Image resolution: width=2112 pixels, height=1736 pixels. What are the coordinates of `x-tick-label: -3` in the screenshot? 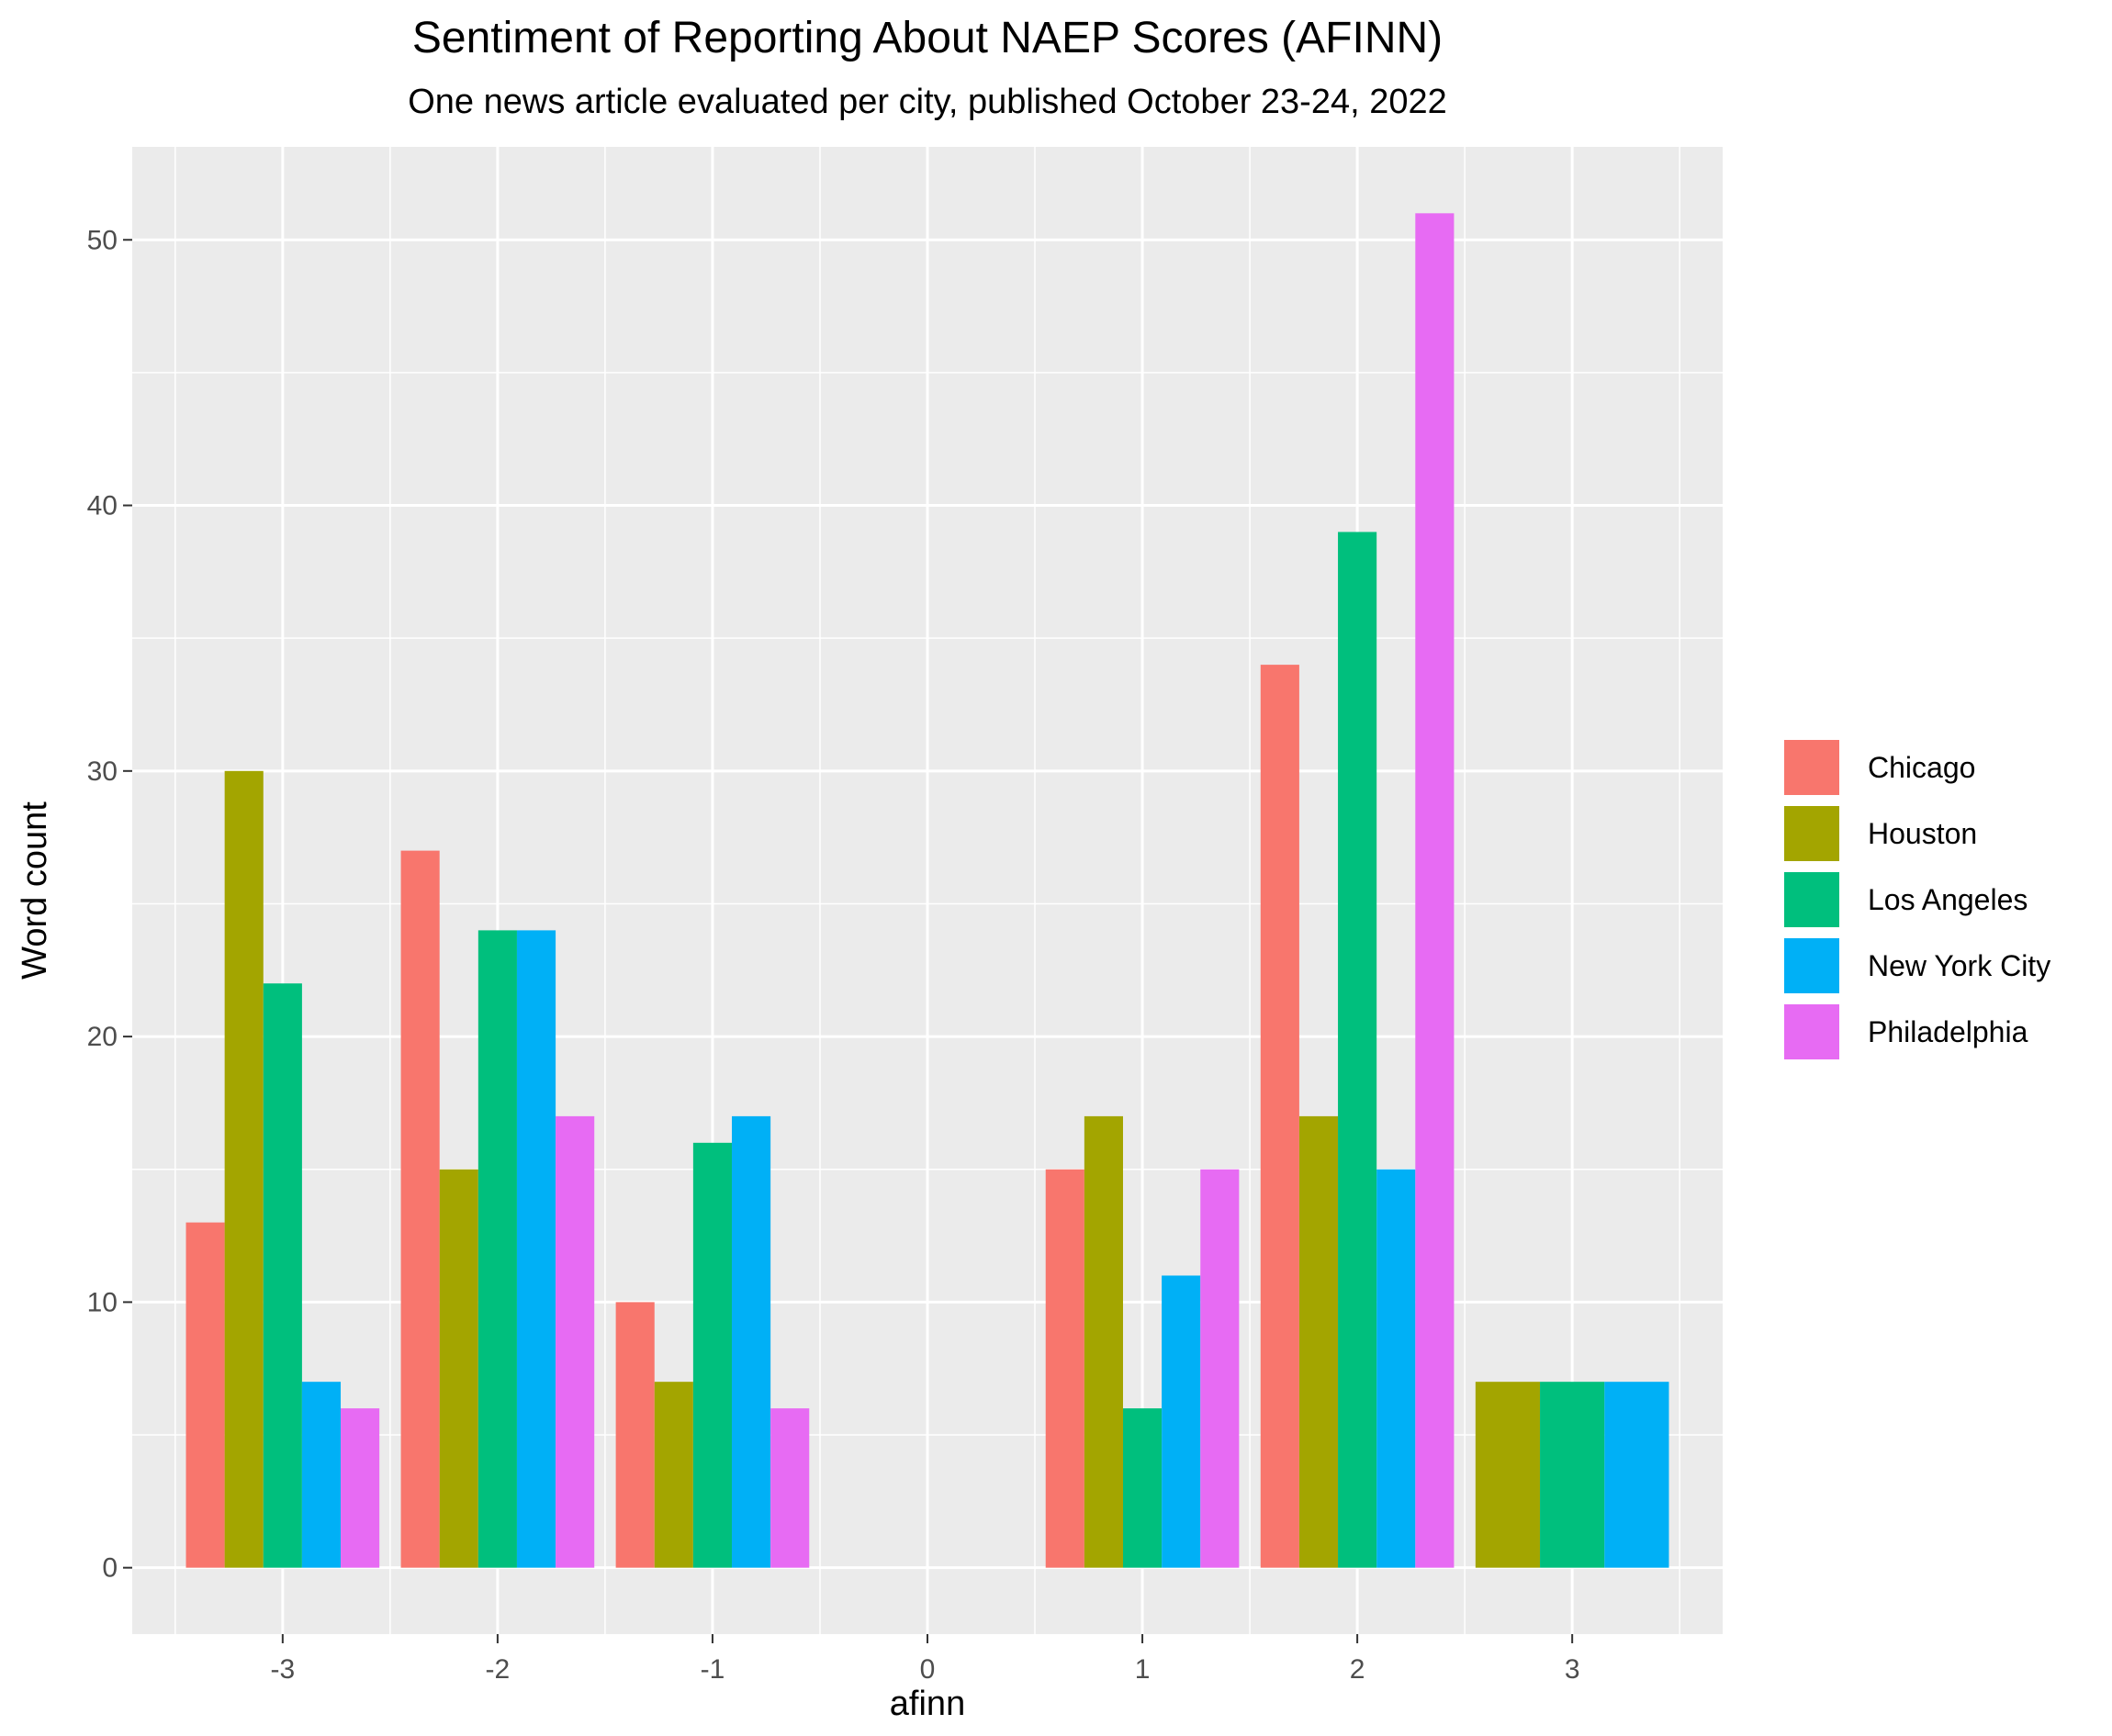 It's located at (282, 1669).